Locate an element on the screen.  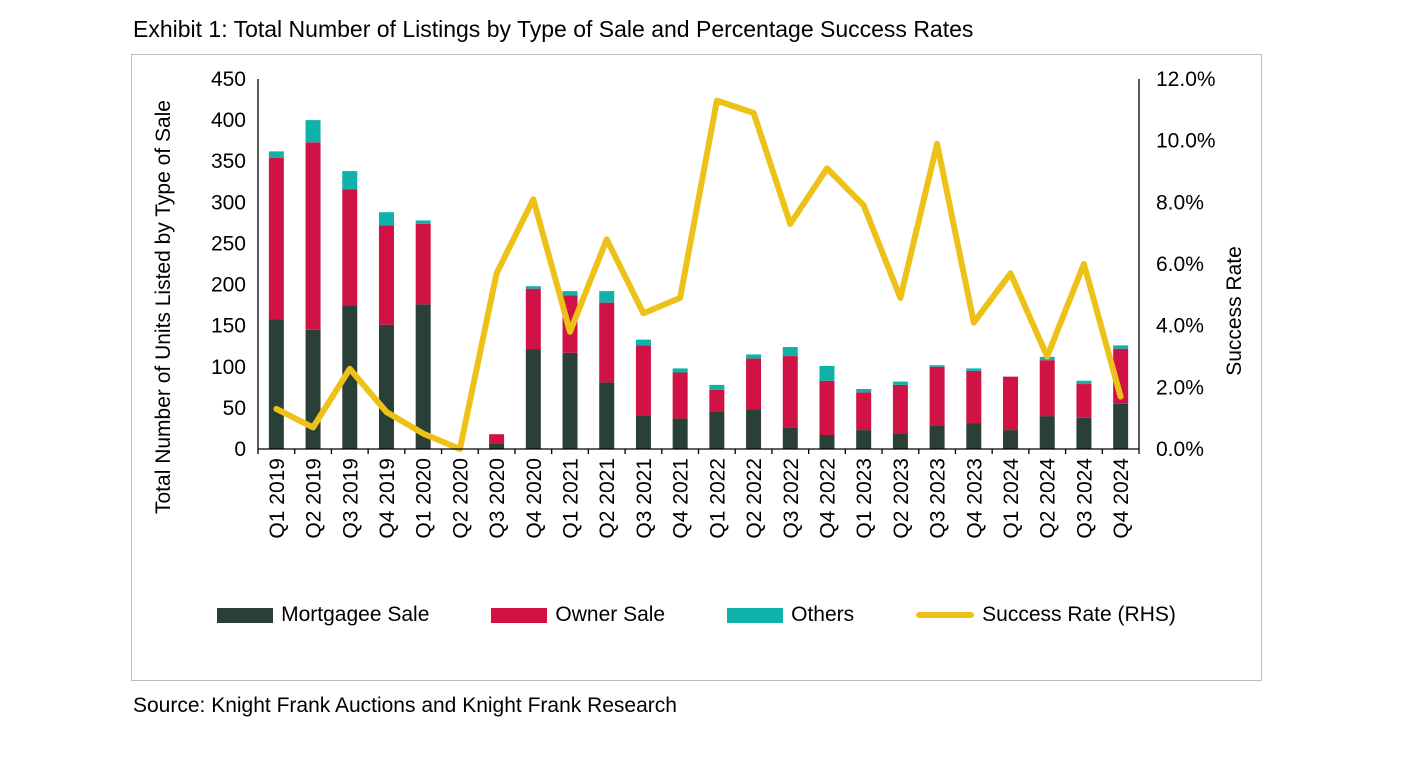
x-category-label: Q4 2024 is located at coordinates (1121, 498).